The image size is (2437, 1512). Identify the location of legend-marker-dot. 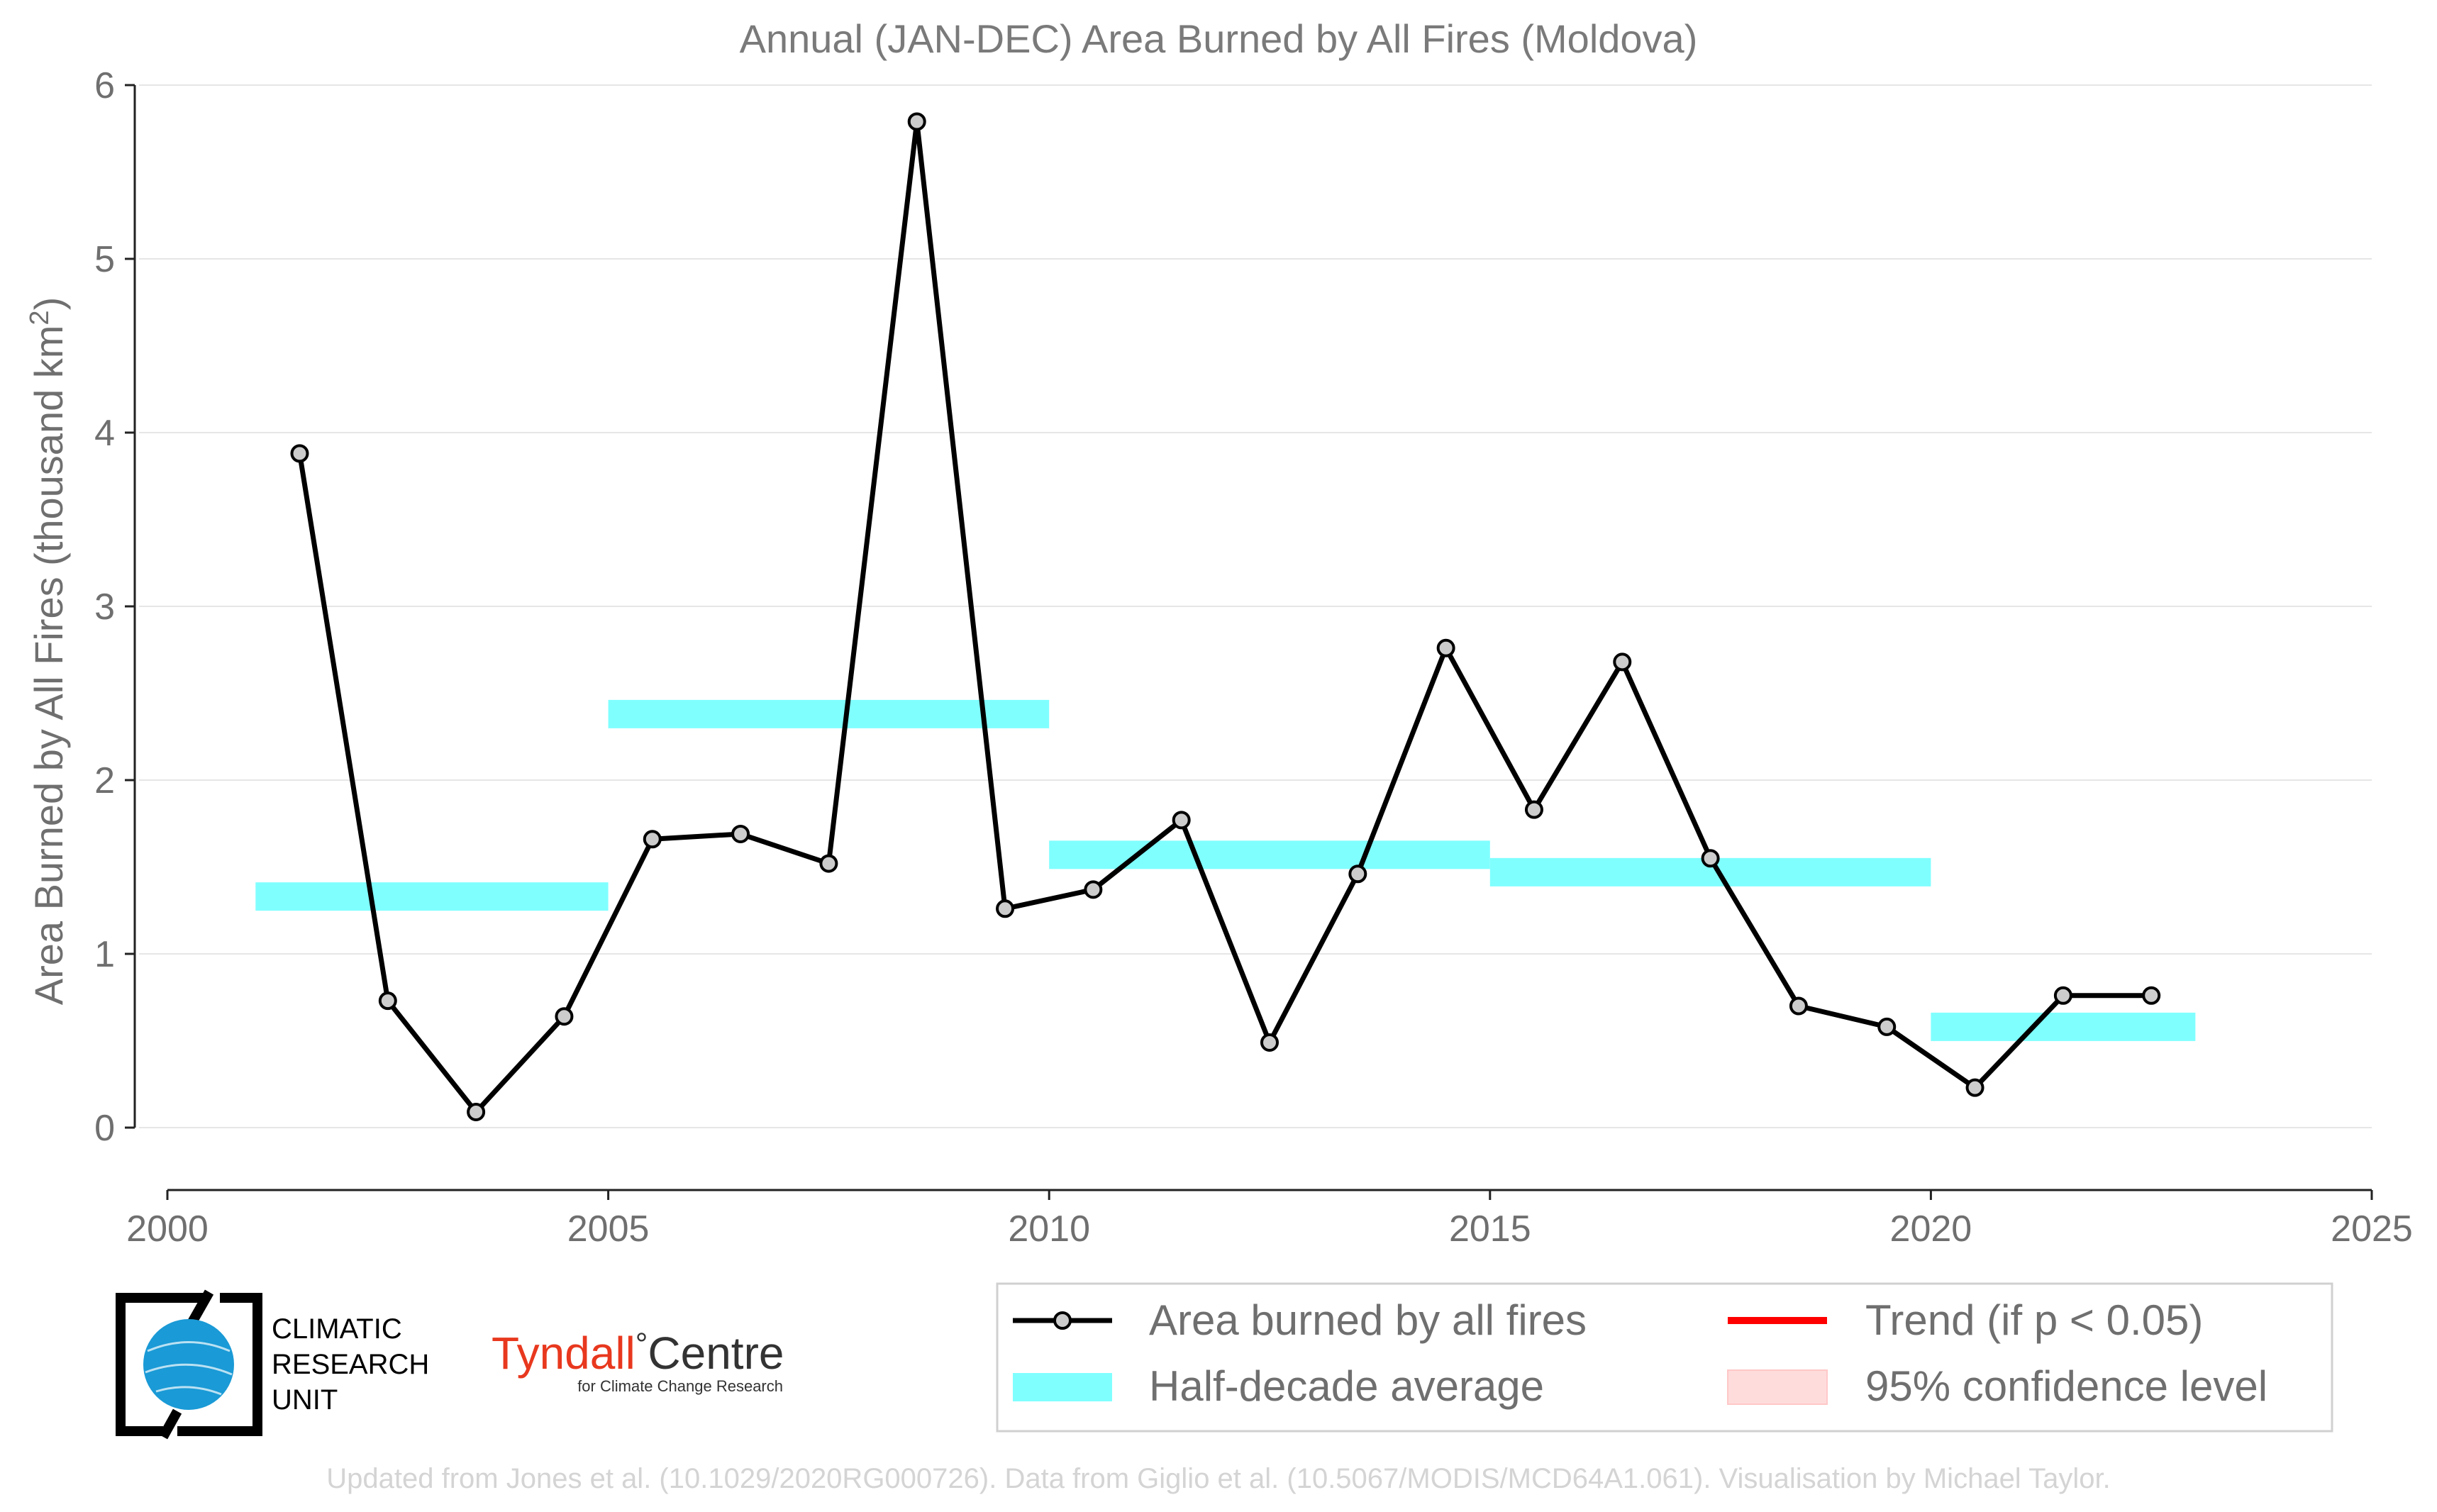
(1062, 1320).